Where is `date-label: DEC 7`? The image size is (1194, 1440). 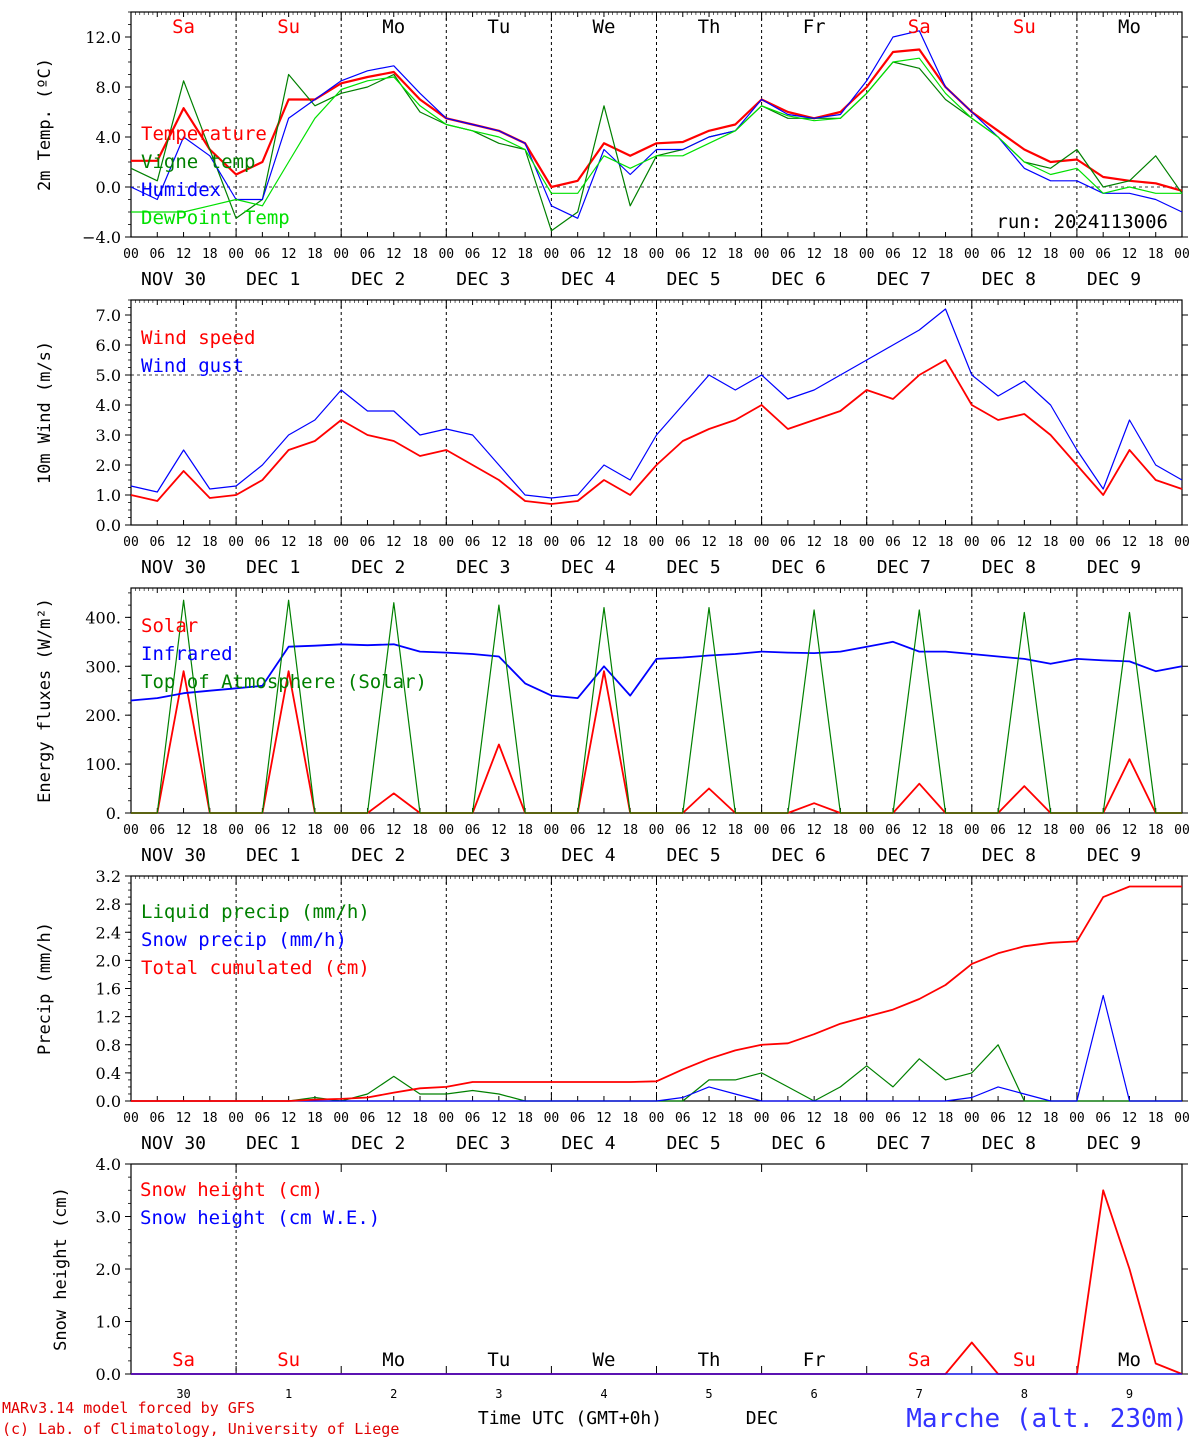 date-label: DEC 7 is located at coordinates (904, 567).